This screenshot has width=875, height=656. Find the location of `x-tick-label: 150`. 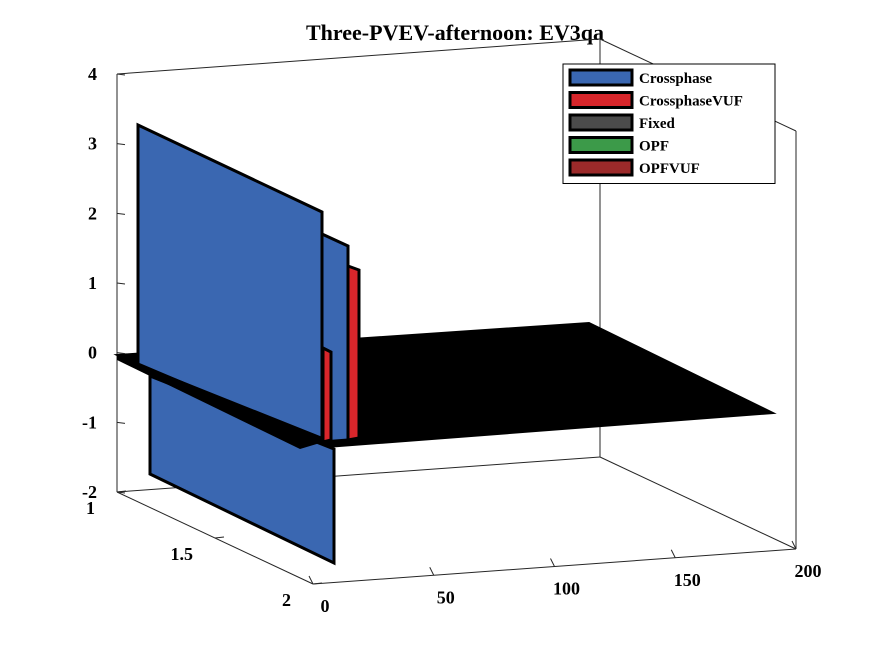

x-tick-label: 150 is located at coordinates (687, 580).